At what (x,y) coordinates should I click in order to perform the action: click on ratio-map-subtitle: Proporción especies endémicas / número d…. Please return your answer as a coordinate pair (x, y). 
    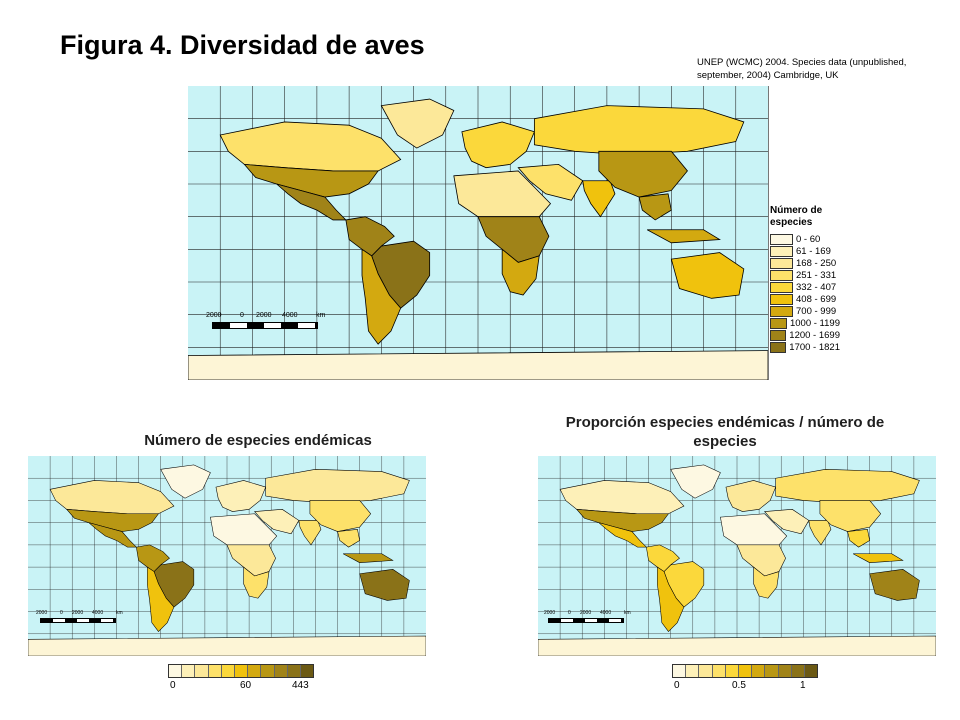
    Looking at the image, I should click on (725, 432).